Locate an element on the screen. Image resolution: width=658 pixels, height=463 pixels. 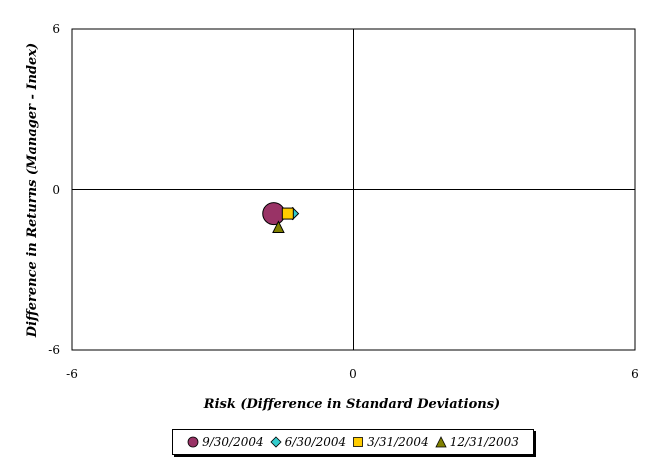
y-tick-bottom: -6 is located at coordinates (54, 350).